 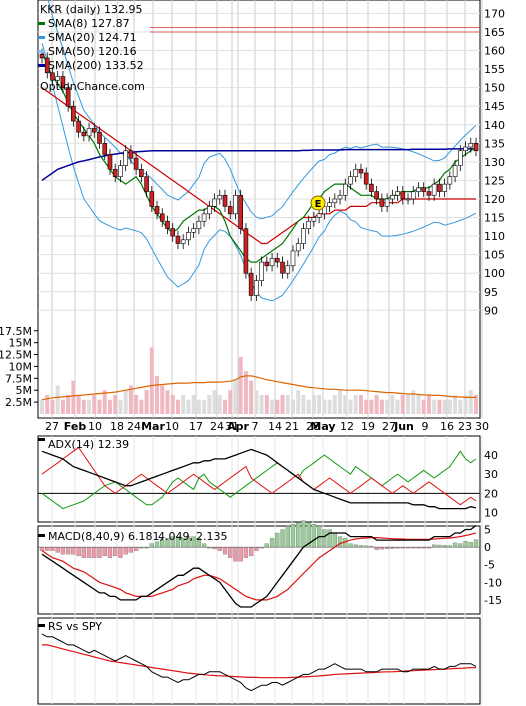 I want to click on x-tick-label: Apr, so click(x=238, y=426).